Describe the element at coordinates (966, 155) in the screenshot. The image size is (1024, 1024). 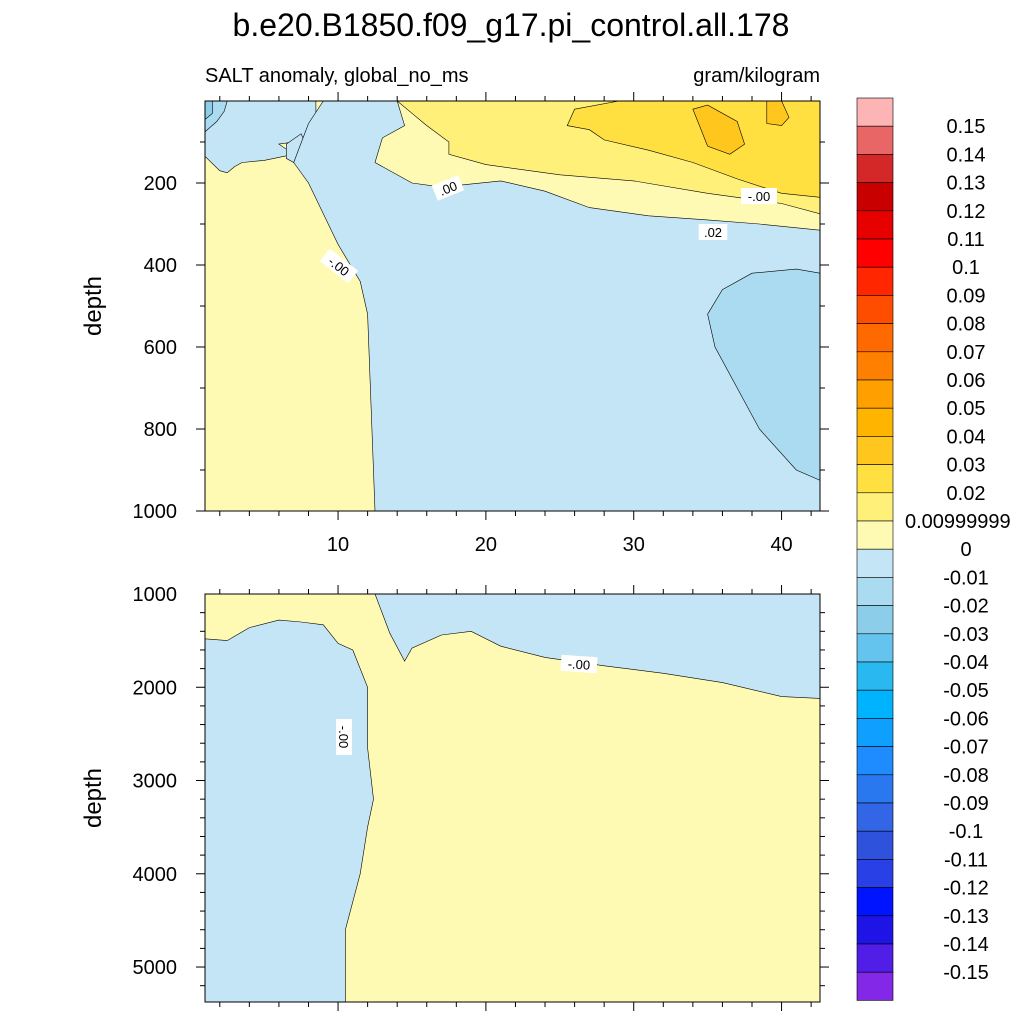
I see `colorbar-label: 0.14` at that location.